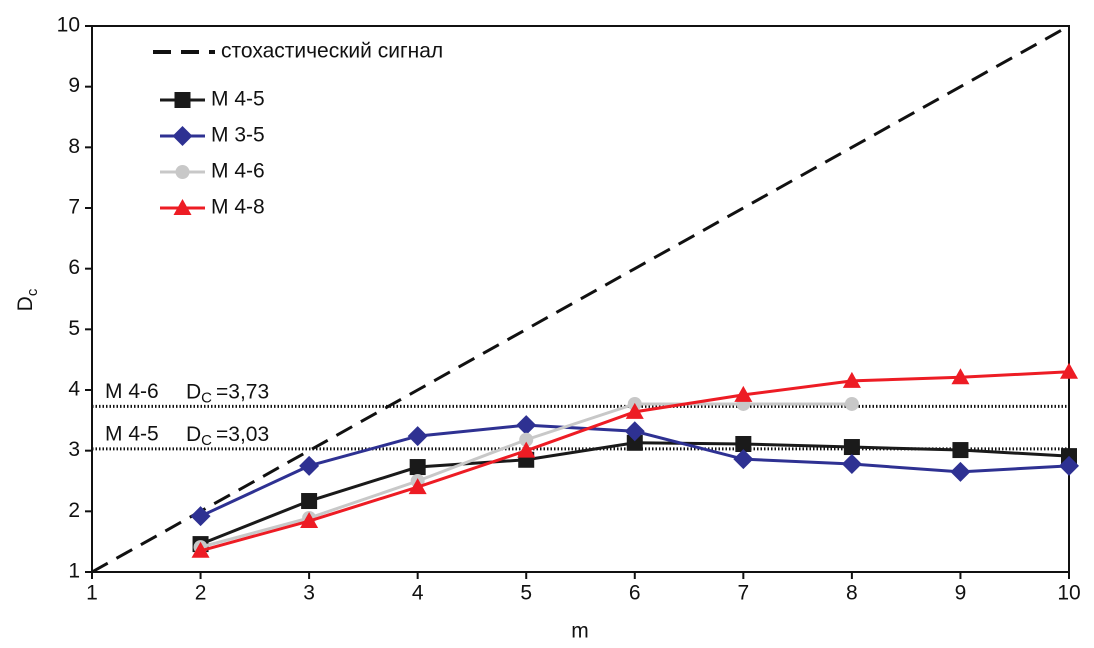 This screenshot has height=648, width=1094. What do you see at coordinates (201, 593) in the screenshot?
I see `x-tick-label: 2` at bounding box center [201, 593].